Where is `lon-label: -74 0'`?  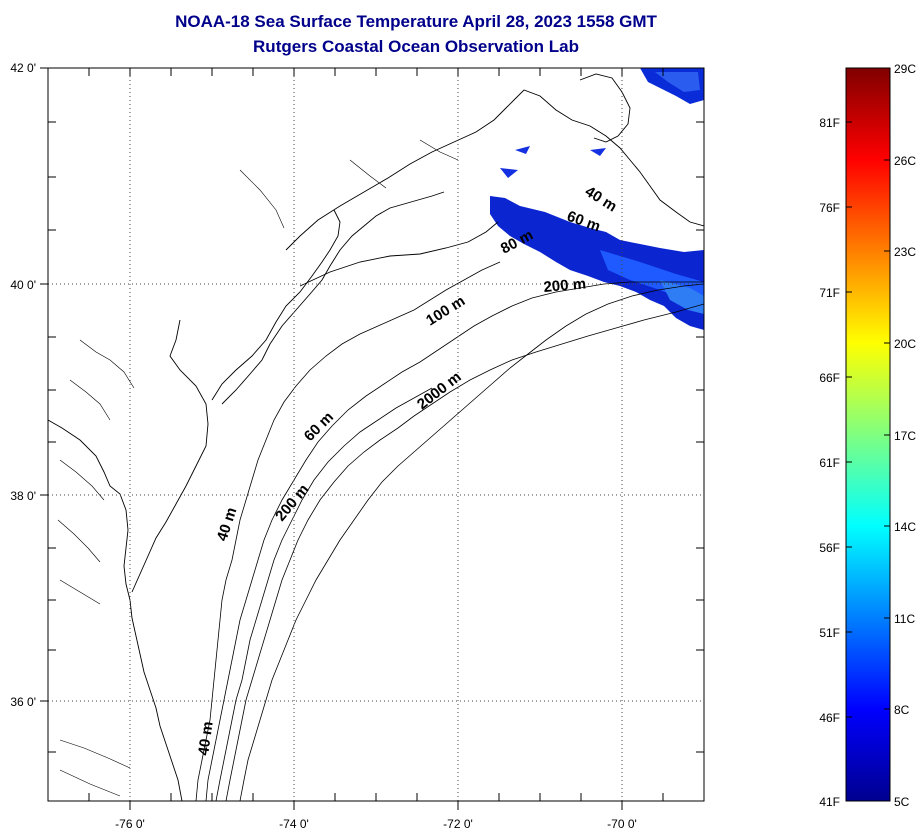
lon-label: -74 0' is located at coordinates (294, 824).